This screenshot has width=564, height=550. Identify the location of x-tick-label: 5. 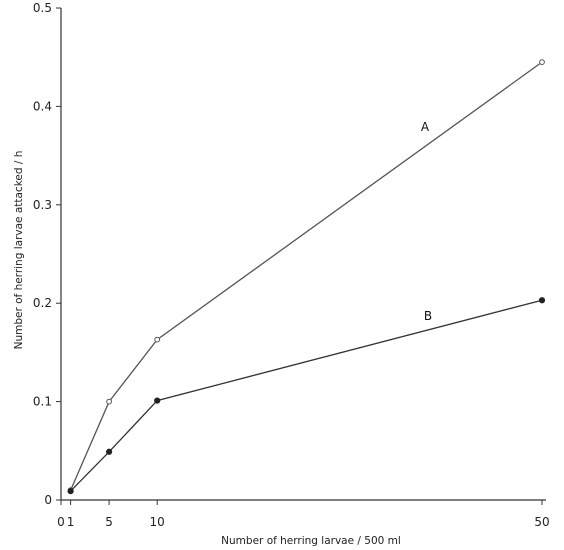
(109, 522).